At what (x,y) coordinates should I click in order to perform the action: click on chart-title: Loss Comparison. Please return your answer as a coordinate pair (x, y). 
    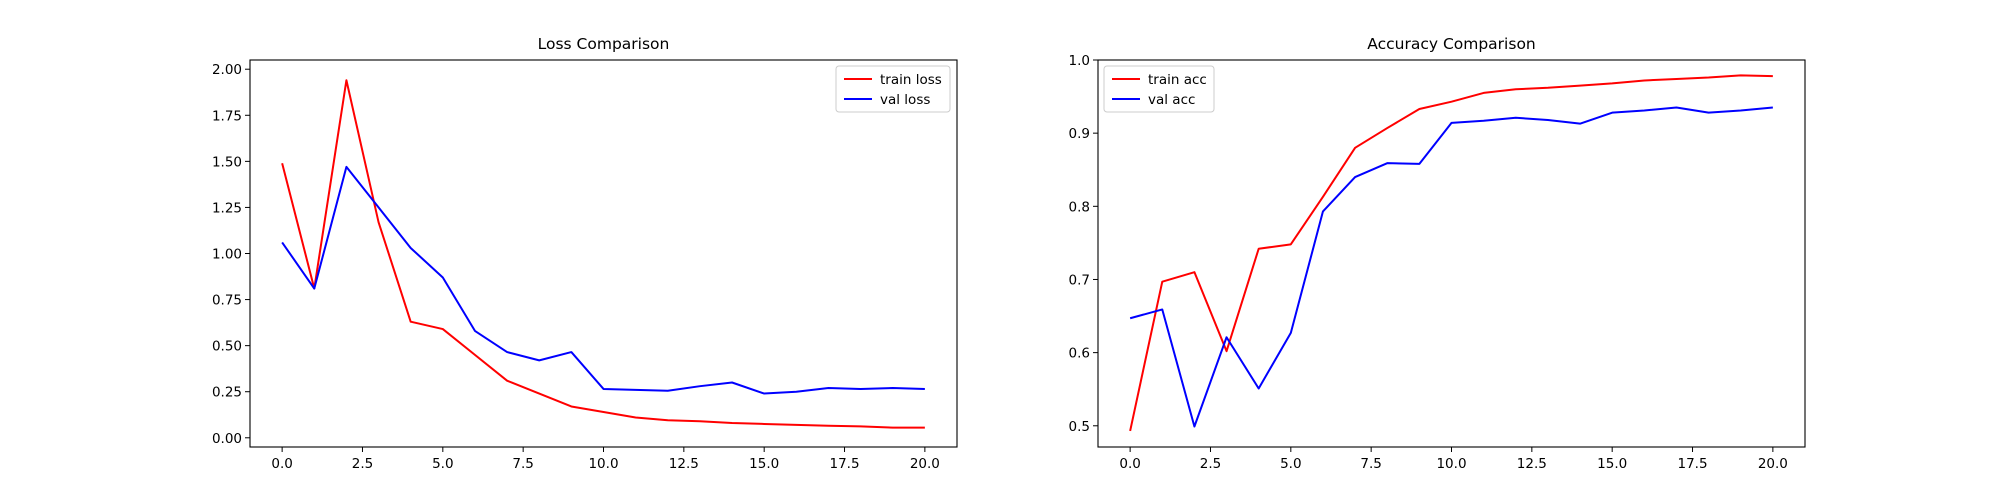
    Looking at the image, I should click on (604, 44).